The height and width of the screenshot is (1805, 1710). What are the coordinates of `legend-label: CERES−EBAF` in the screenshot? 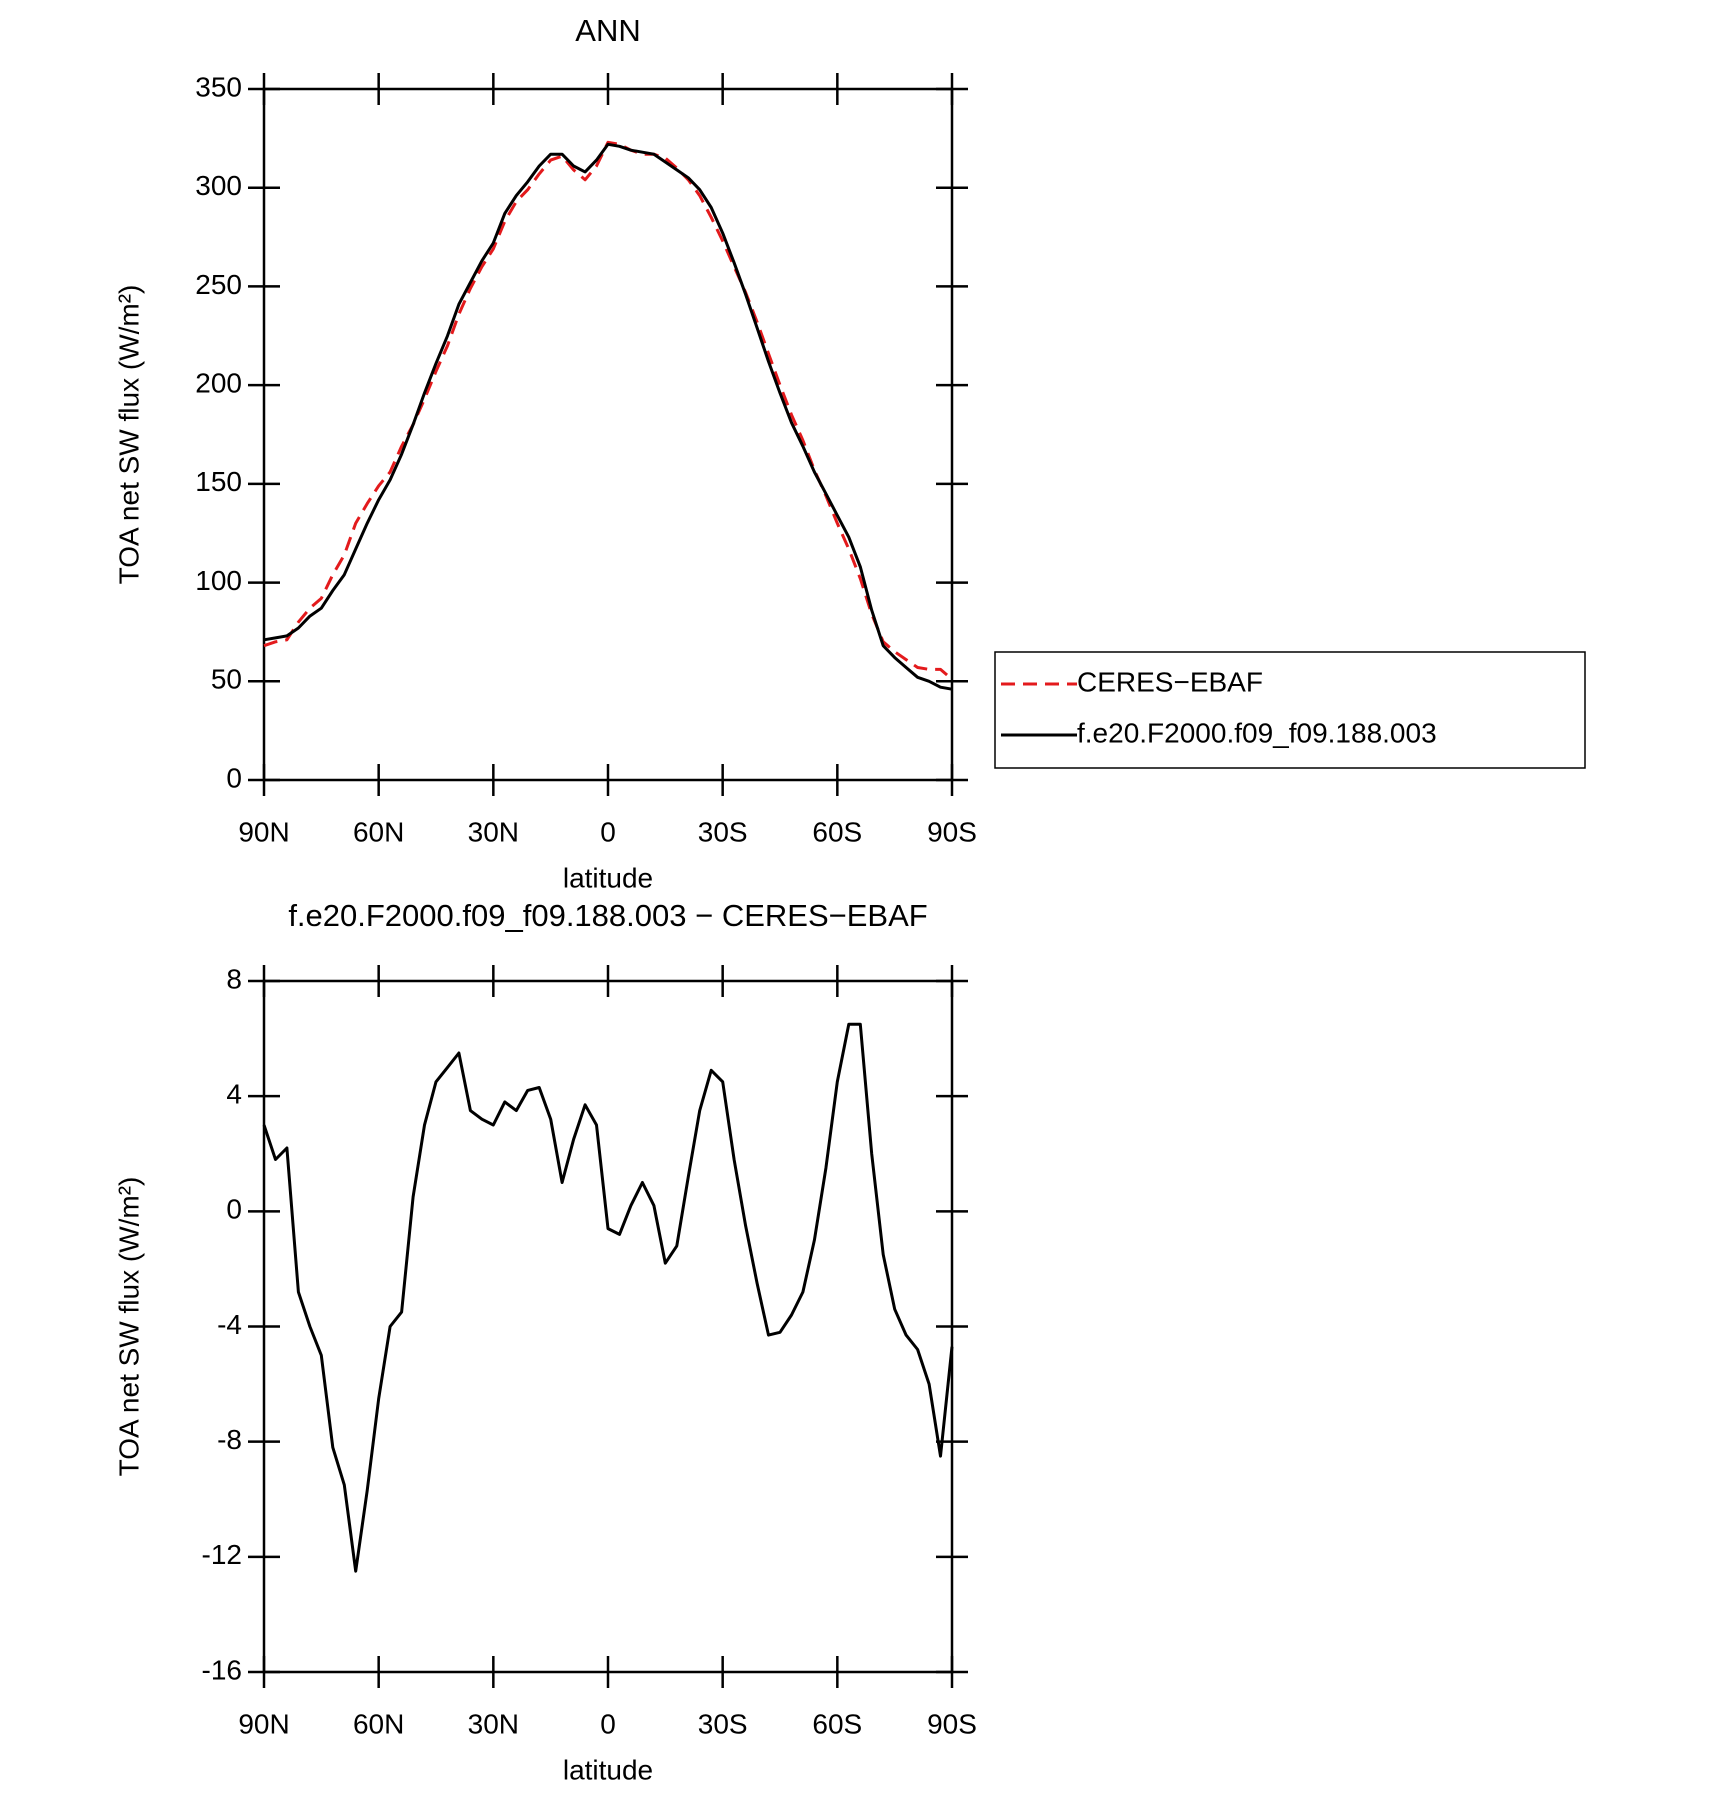 It's located at (1170, 681).